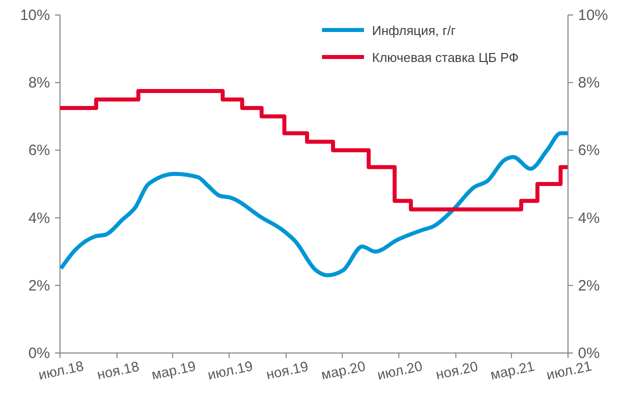 Image resolution: width=633 pixels, height=403 pixels. Describe the element at coordinates (174, 370) in the screenshot. I see `x-tick-label: мар.19` at that location.